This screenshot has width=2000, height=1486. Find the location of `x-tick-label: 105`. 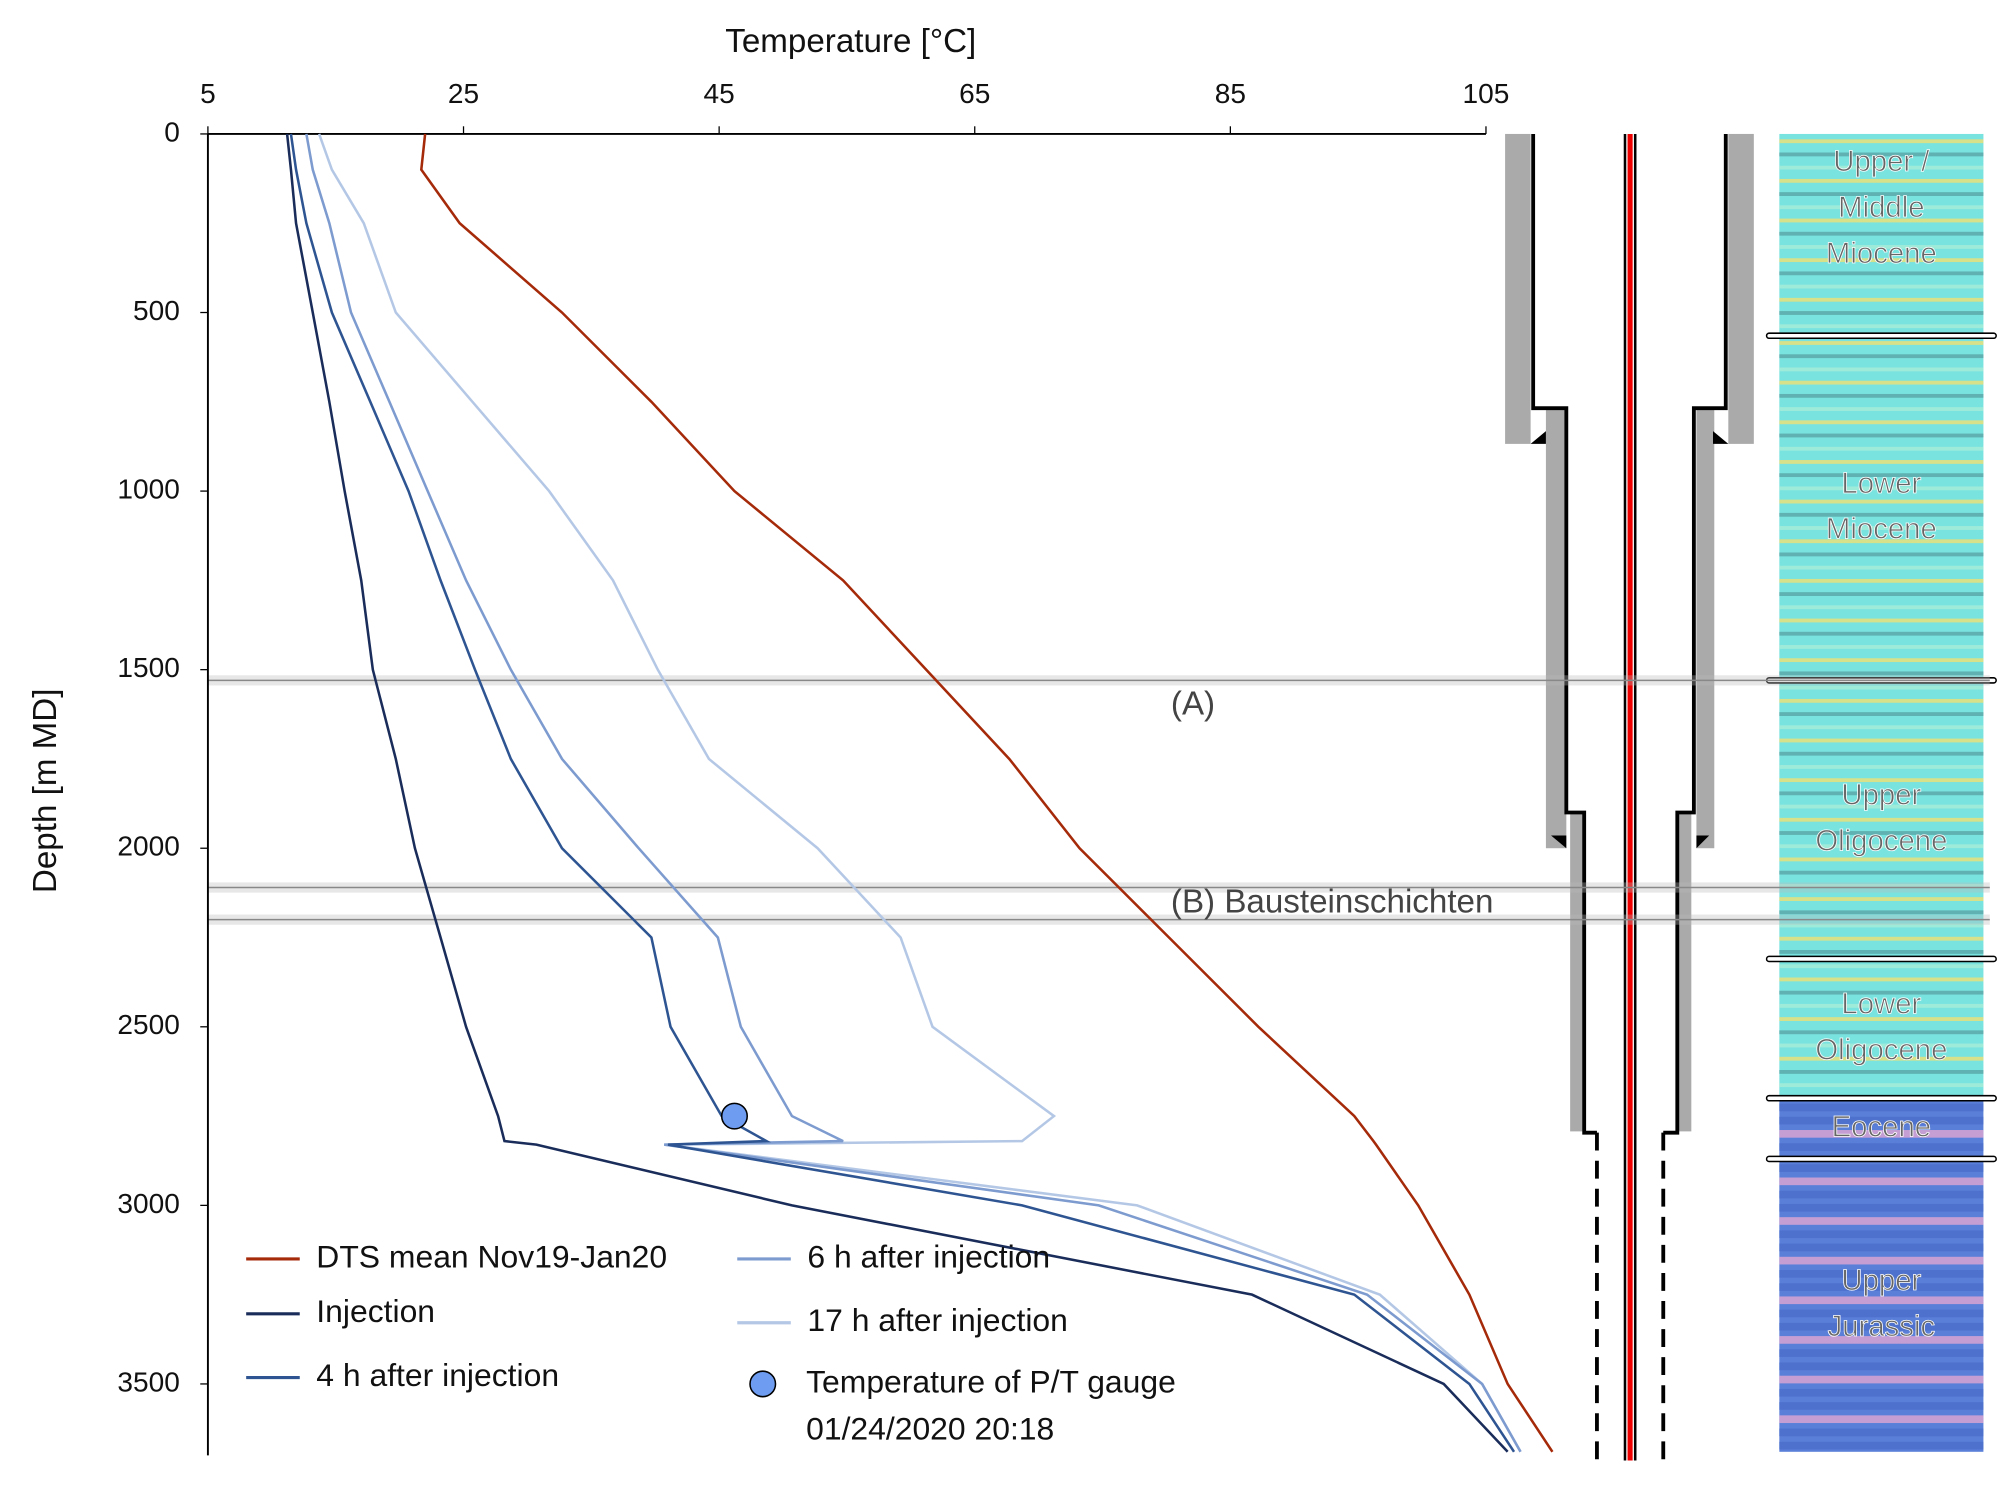

x-tick-label: 105 is located at coordinates (1486, 93).